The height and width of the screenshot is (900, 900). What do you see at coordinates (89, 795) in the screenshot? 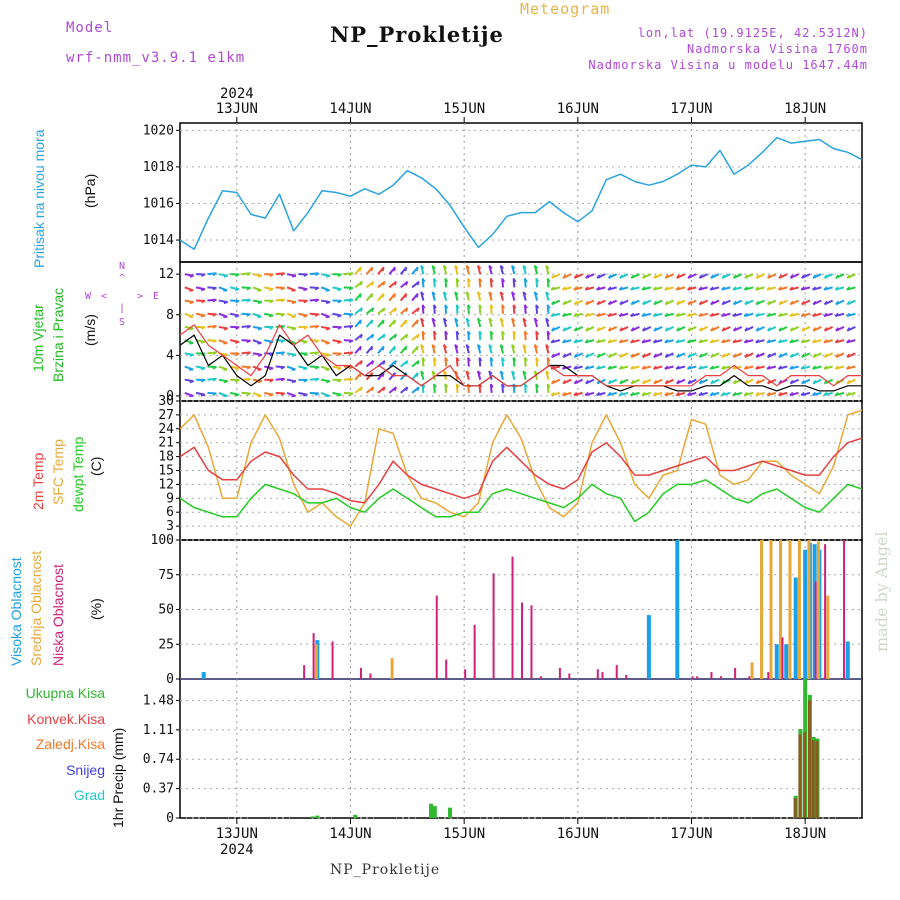
I see `precip-hail-label: Grad` at bounding box center [89, 795].